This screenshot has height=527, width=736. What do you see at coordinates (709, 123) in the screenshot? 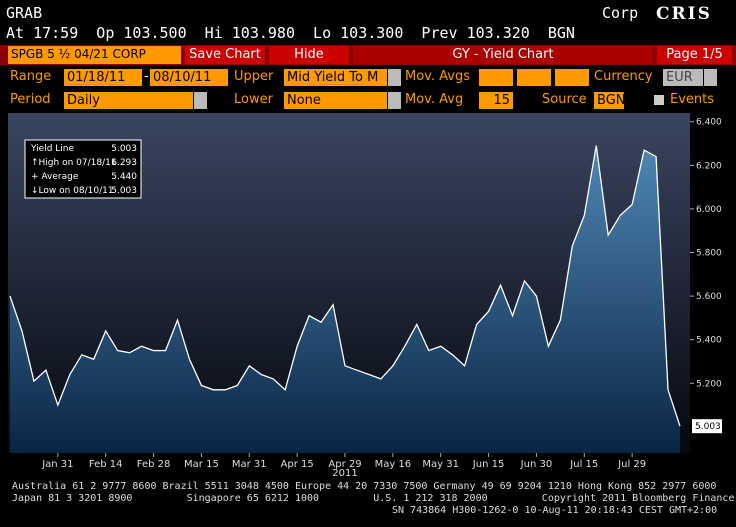
I see `y-tick-label: 6.400` at bounding box center [709, 123].